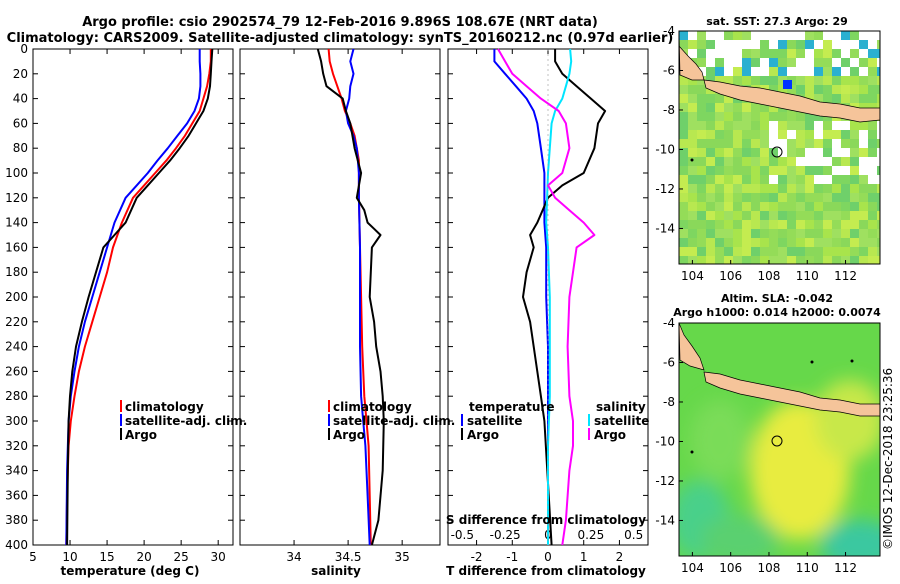  Describe the element at coordinates (164, 407) in the screenshot. I see `legend-climatology-label: climatology` at that location.